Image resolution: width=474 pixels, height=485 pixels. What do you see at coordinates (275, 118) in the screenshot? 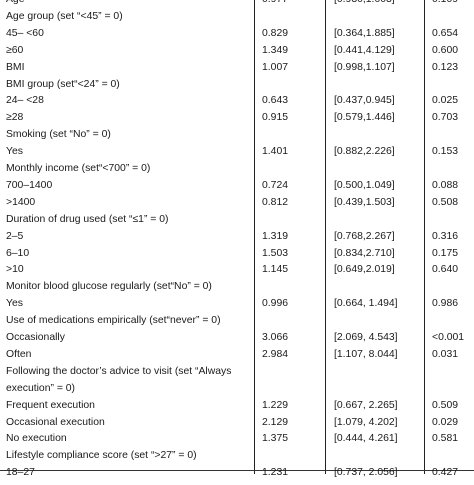
I see `odds-ratio-cell: 0.915` at bounding box center [275, 118].